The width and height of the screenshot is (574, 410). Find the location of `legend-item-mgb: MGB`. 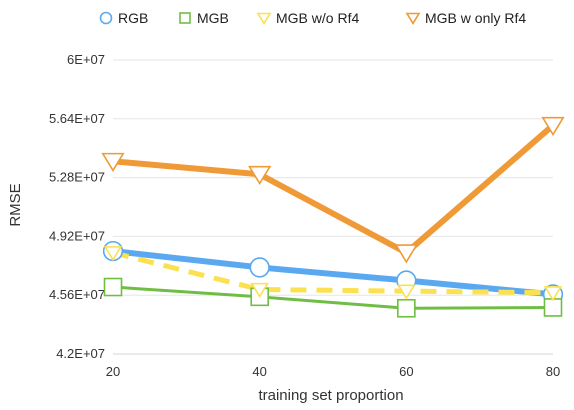

legend-item-mgb: MGB is located at coordinates (204, 18).